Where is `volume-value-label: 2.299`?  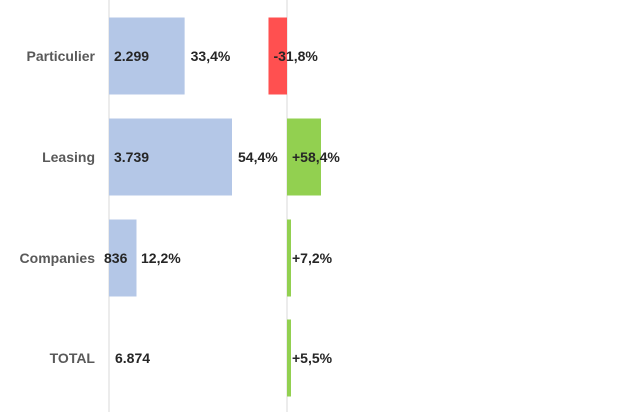 volume-value-label: 2.299 is located at coordinates (131, 56).